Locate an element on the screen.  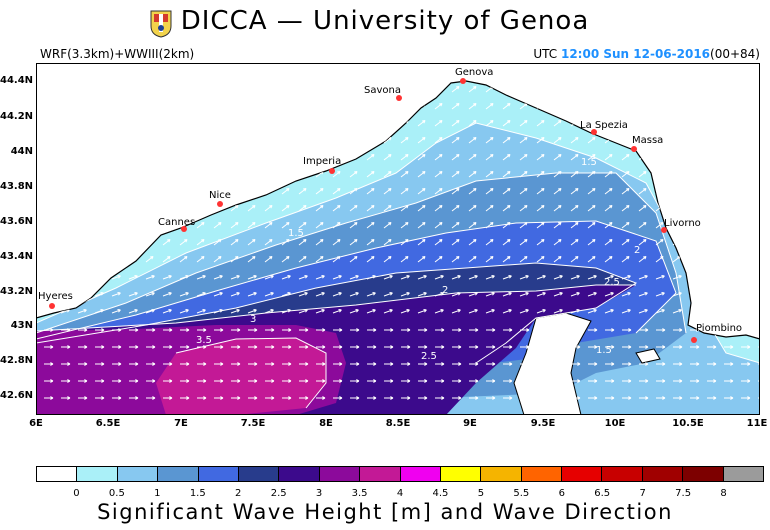
city-label-cannes: Cannes is located at coordinates (176, 222).